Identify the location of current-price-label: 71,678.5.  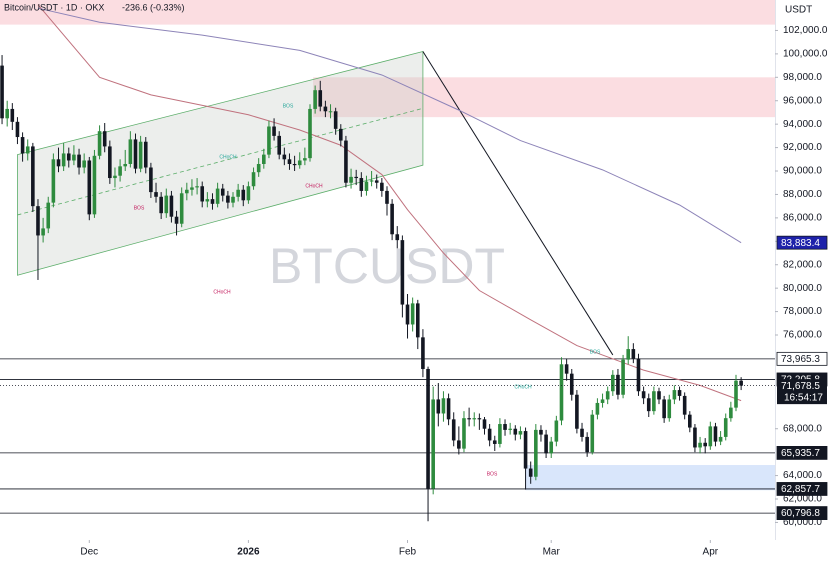
(800, 386).